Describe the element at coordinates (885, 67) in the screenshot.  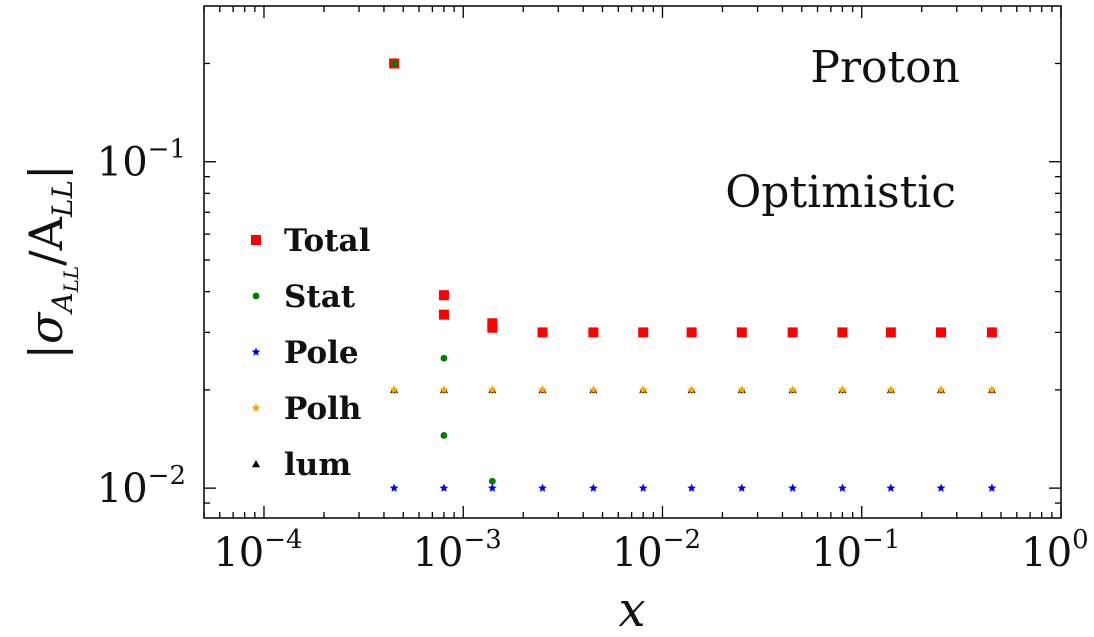
I see `annotation-proton: Proton` at that location.